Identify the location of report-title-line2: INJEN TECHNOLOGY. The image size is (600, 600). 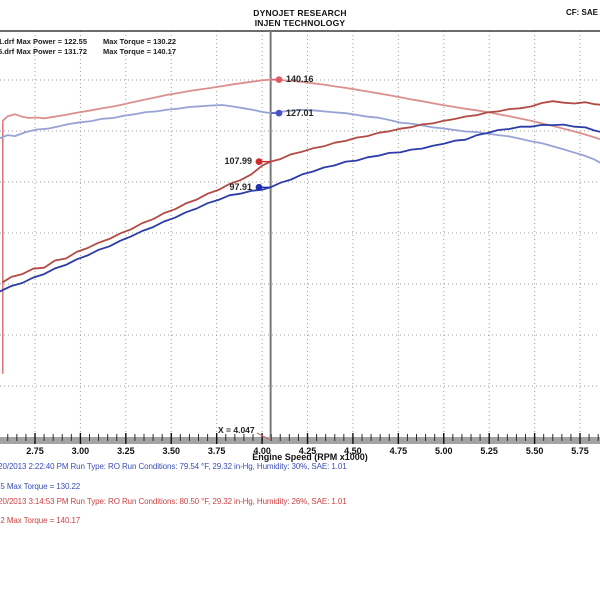
(300, 23).